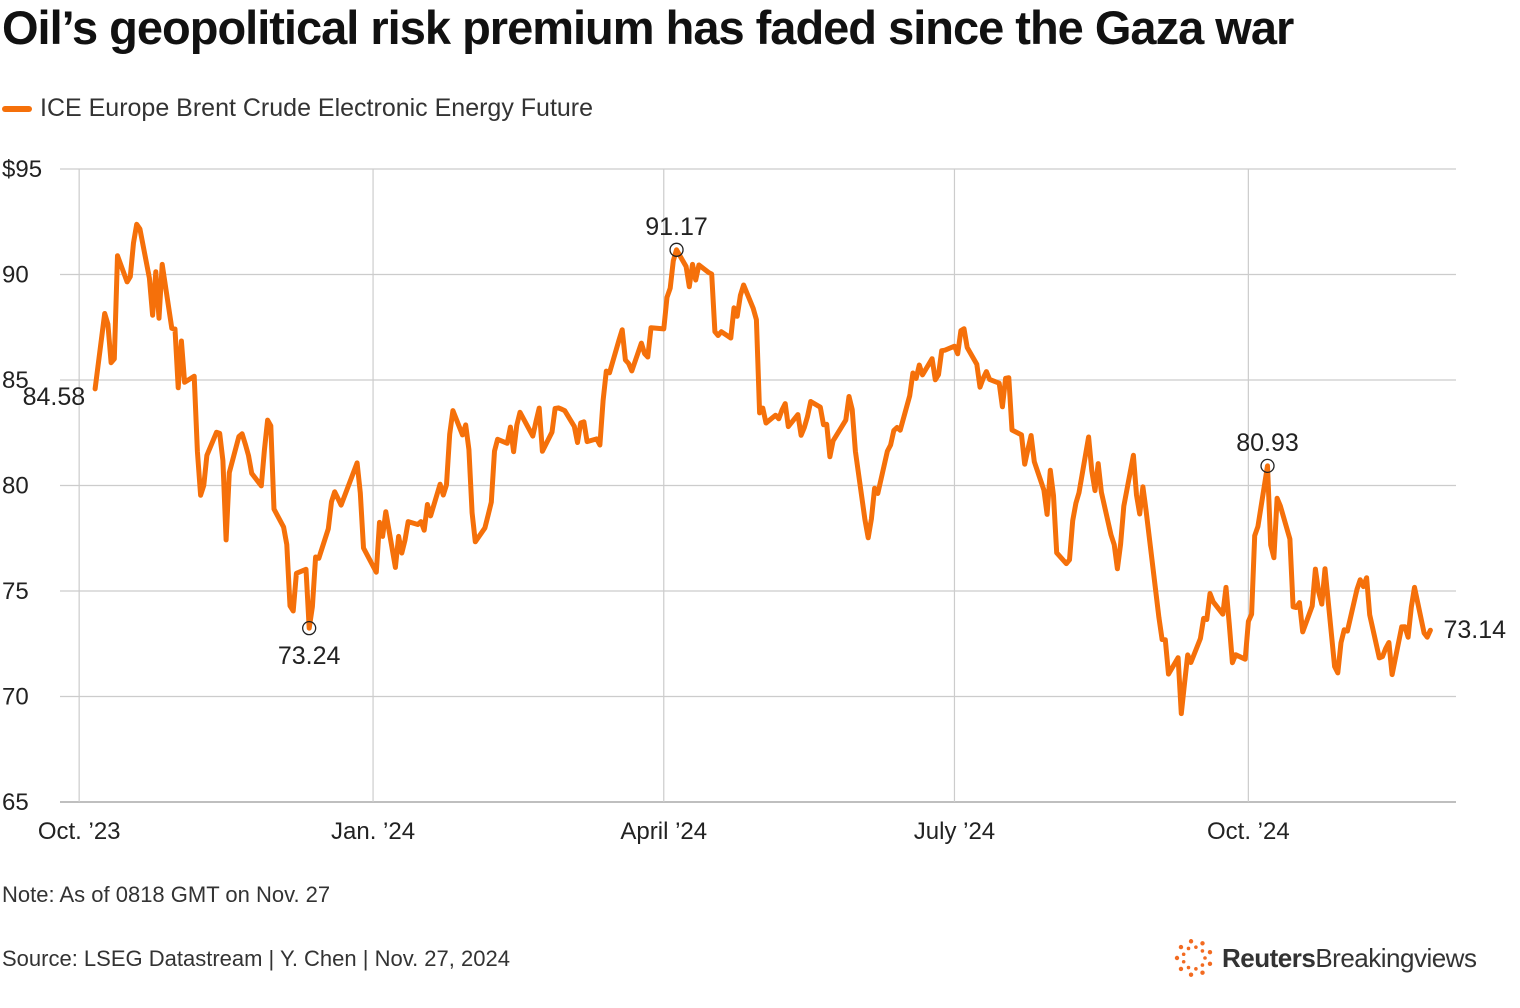  I want to click on annotation-label: 91.17, so click(676, 227).